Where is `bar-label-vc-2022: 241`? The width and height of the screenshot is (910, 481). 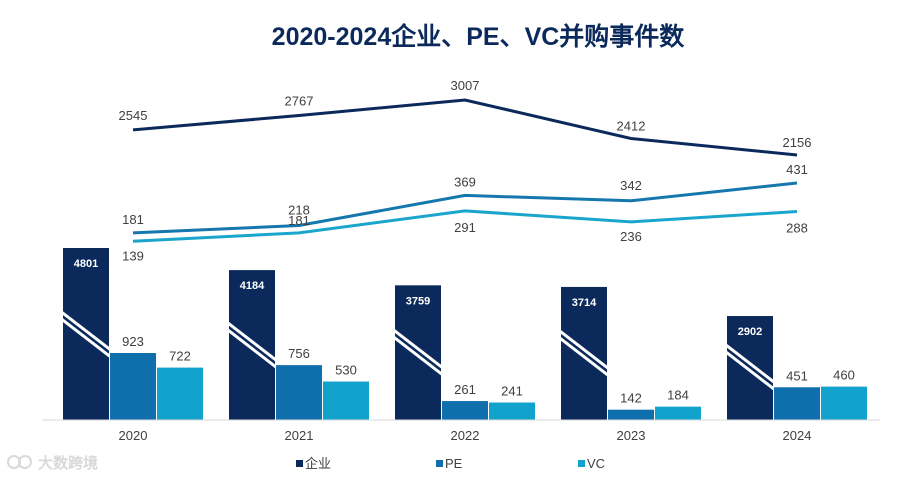 bar-label-vc-2022: 241 is located at coordinates (512, 391).